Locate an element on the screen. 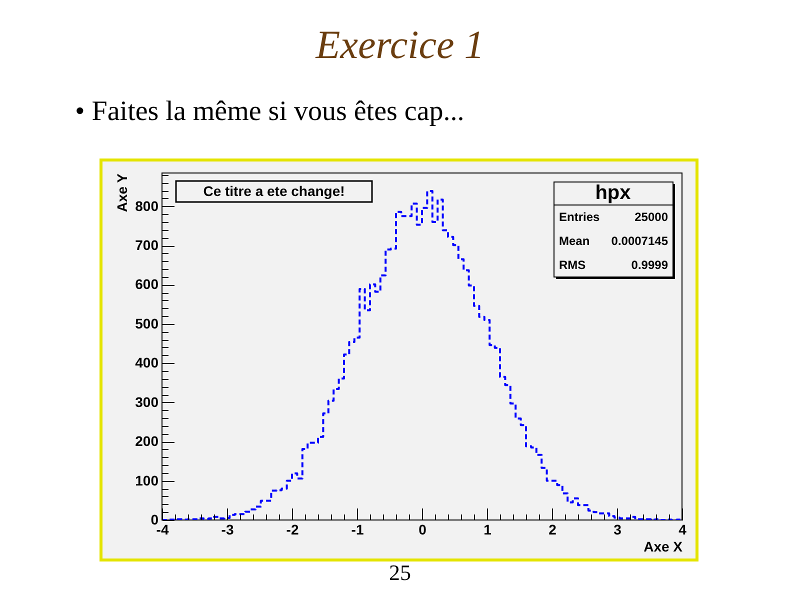 The height and width of the screenshot is (600, 800). annotation: Mean is located at coordinates (574, 241).